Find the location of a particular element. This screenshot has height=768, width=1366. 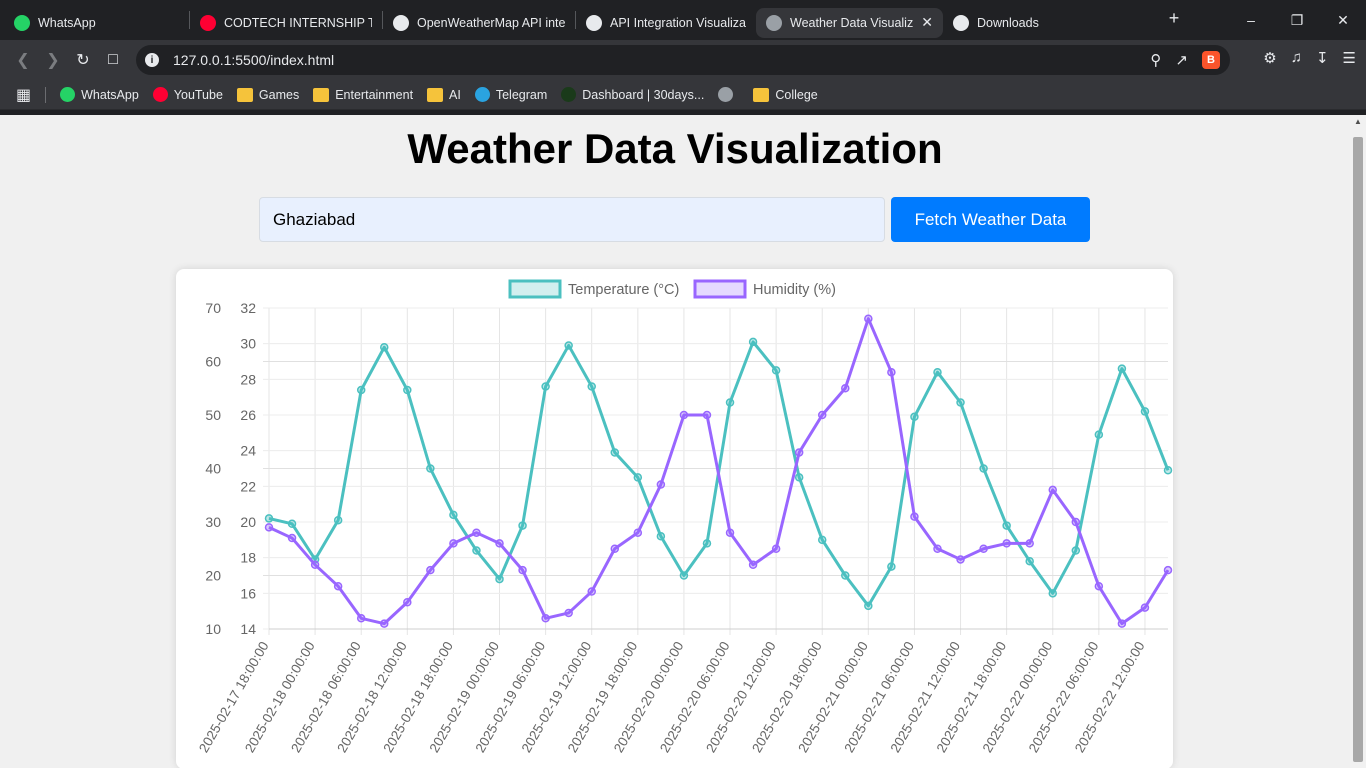

back-icon: ❮ is located at coordinates (23, 60).